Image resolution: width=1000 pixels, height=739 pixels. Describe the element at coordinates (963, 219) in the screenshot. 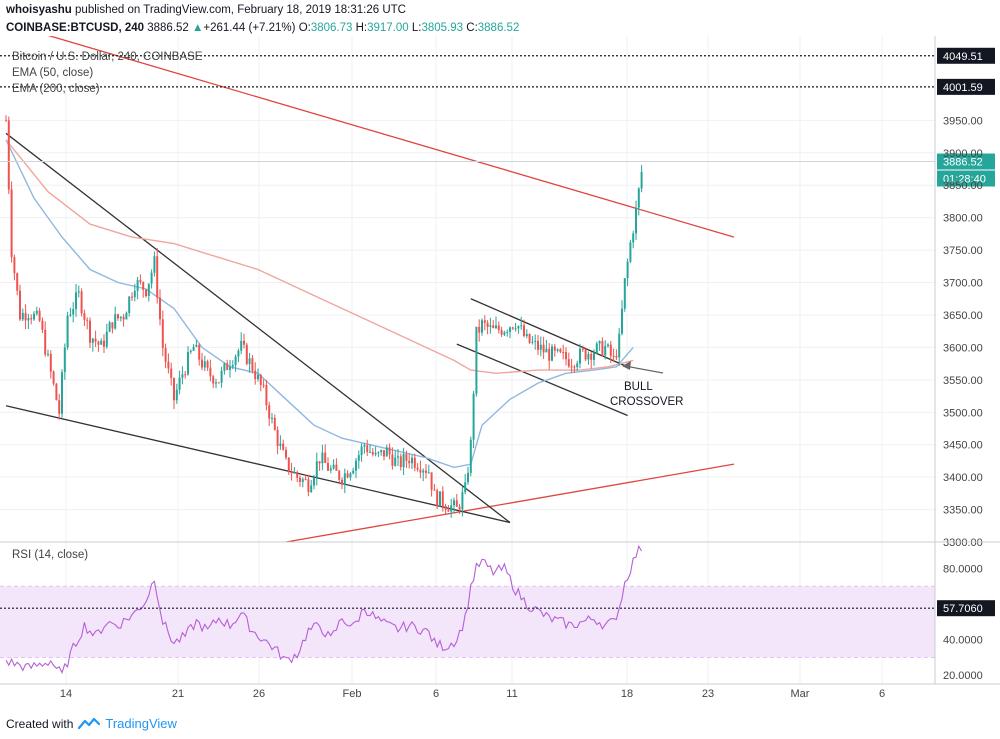

I see `y-tick-label: 3800.00` at that location.